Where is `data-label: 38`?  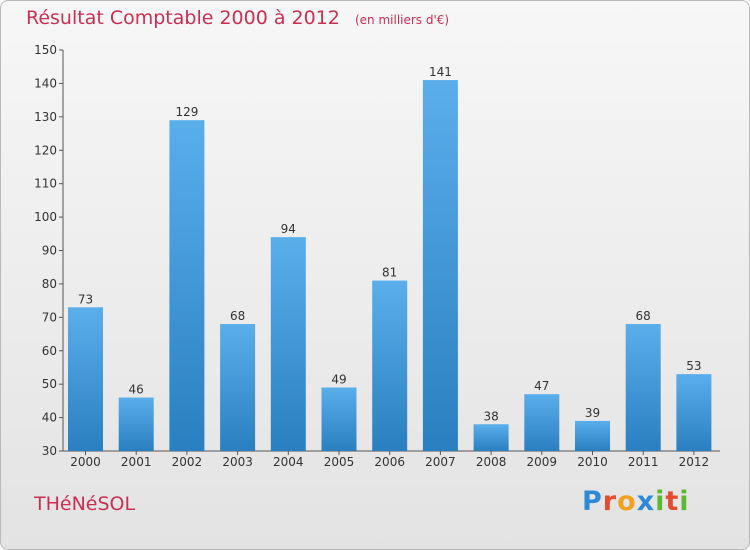 data-label: 38 is located at coordinates (490, 416).